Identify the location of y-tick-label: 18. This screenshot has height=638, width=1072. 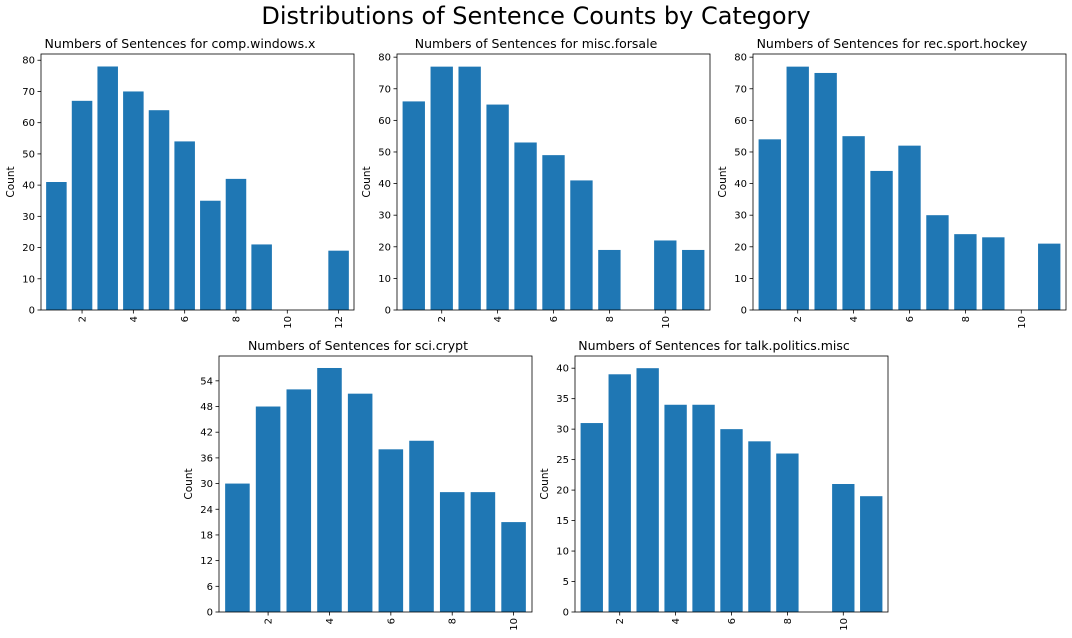
(206, 535).